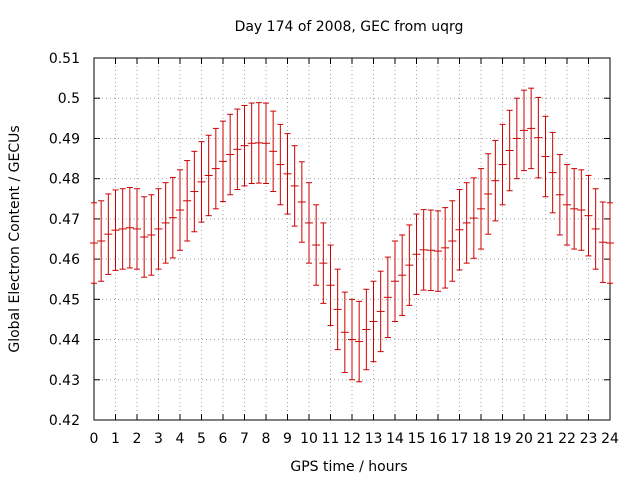 The width and height of the screenshot is (640, 480). I want to click on y-tick-label: 0.5, so click(69, 99).